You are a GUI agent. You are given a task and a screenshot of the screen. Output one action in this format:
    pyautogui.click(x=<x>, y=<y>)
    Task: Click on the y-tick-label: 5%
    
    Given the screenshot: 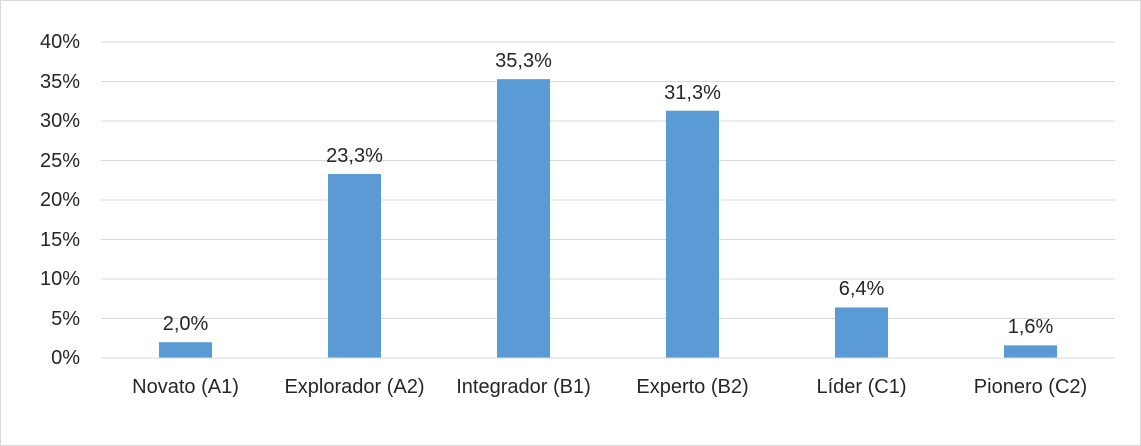 What is the action you would take?
    pyautogui.click(x=65, y=318)
    